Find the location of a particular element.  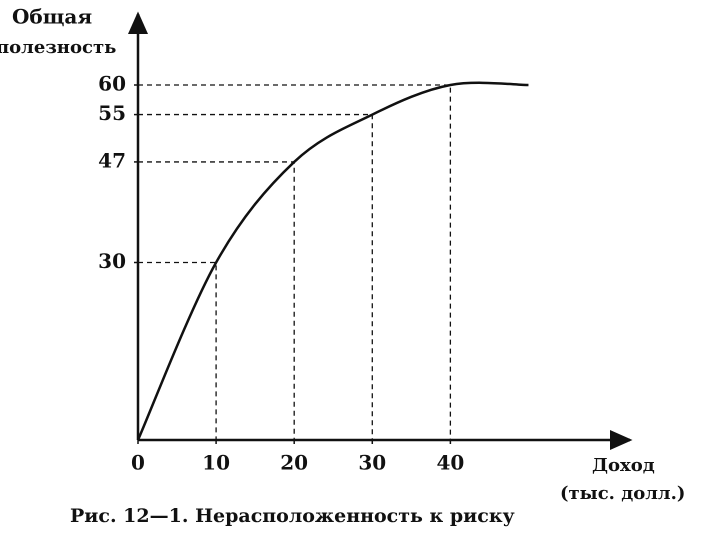

y-tick-label: 55 is located at coordinates (112, 113).